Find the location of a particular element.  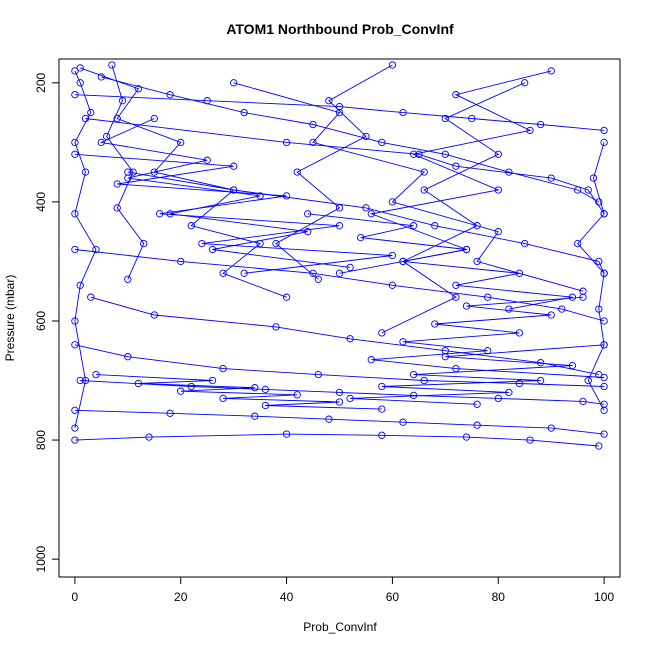

y-tick-label: 1000 is located at coordinates (41, 558).